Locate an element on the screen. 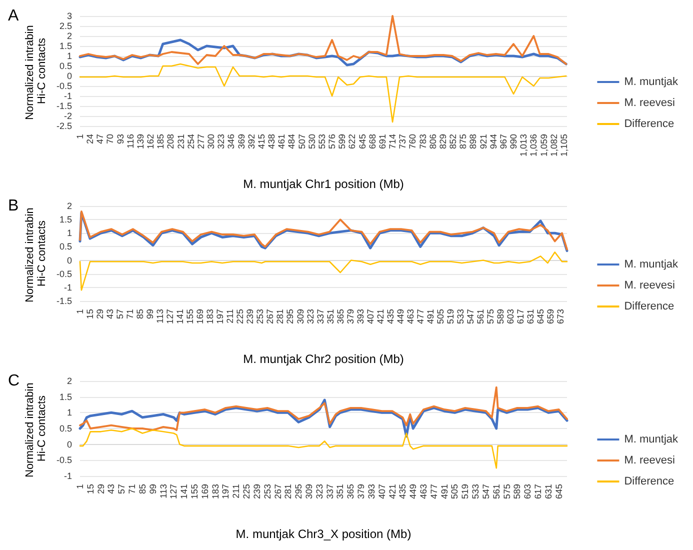 Image resolution: width=693 pixels, height=550 pixels. x-tick-label: 589 is located at coordinates (500, 316).